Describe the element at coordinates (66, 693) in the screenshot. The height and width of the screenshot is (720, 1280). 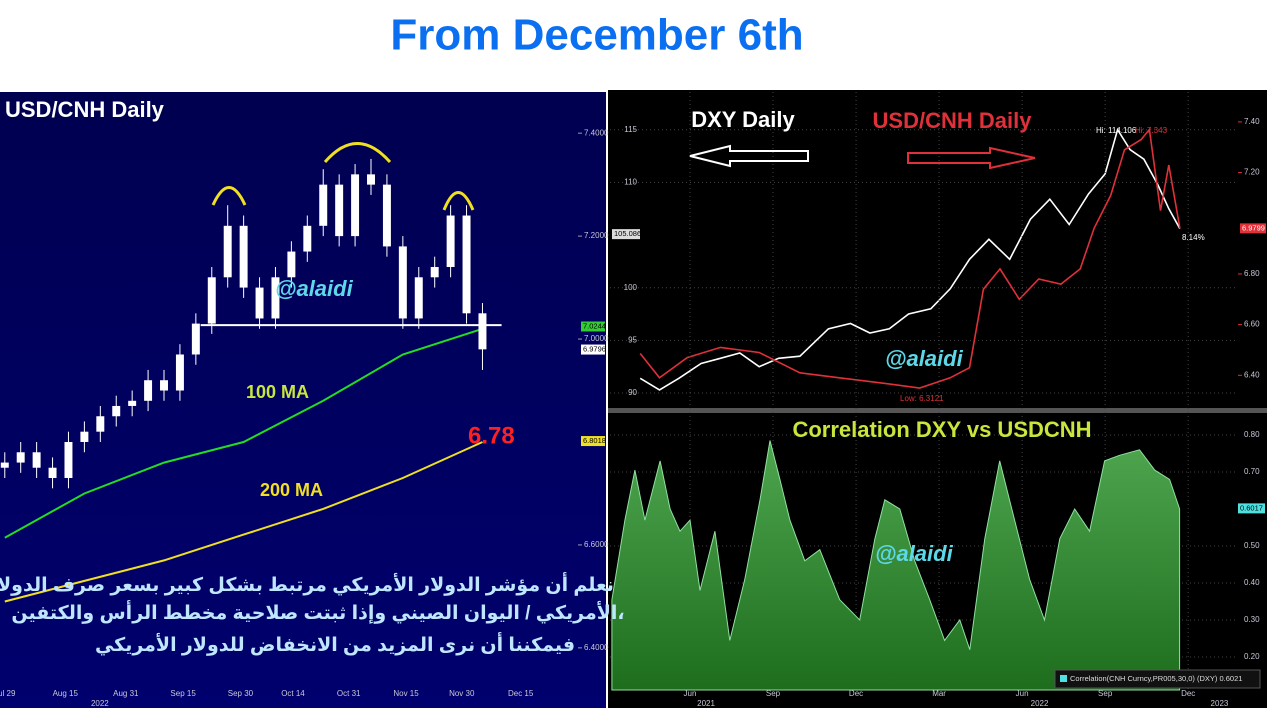
I see `x-tick-label: Aug 15` at that location.